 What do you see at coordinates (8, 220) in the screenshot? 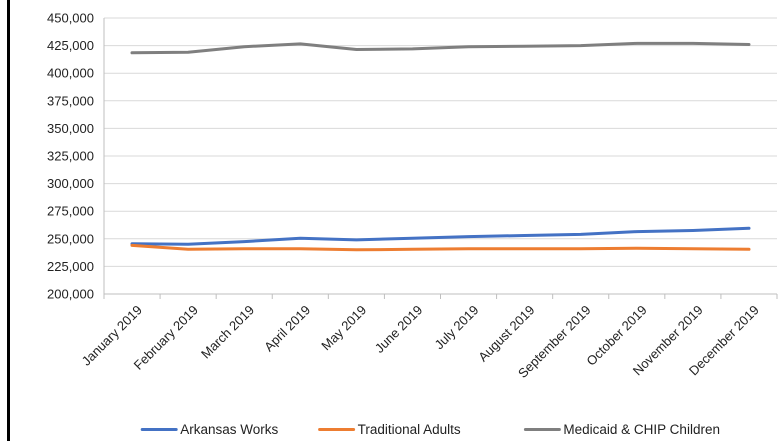
I see `left-border` at bounding box center [8, 220].